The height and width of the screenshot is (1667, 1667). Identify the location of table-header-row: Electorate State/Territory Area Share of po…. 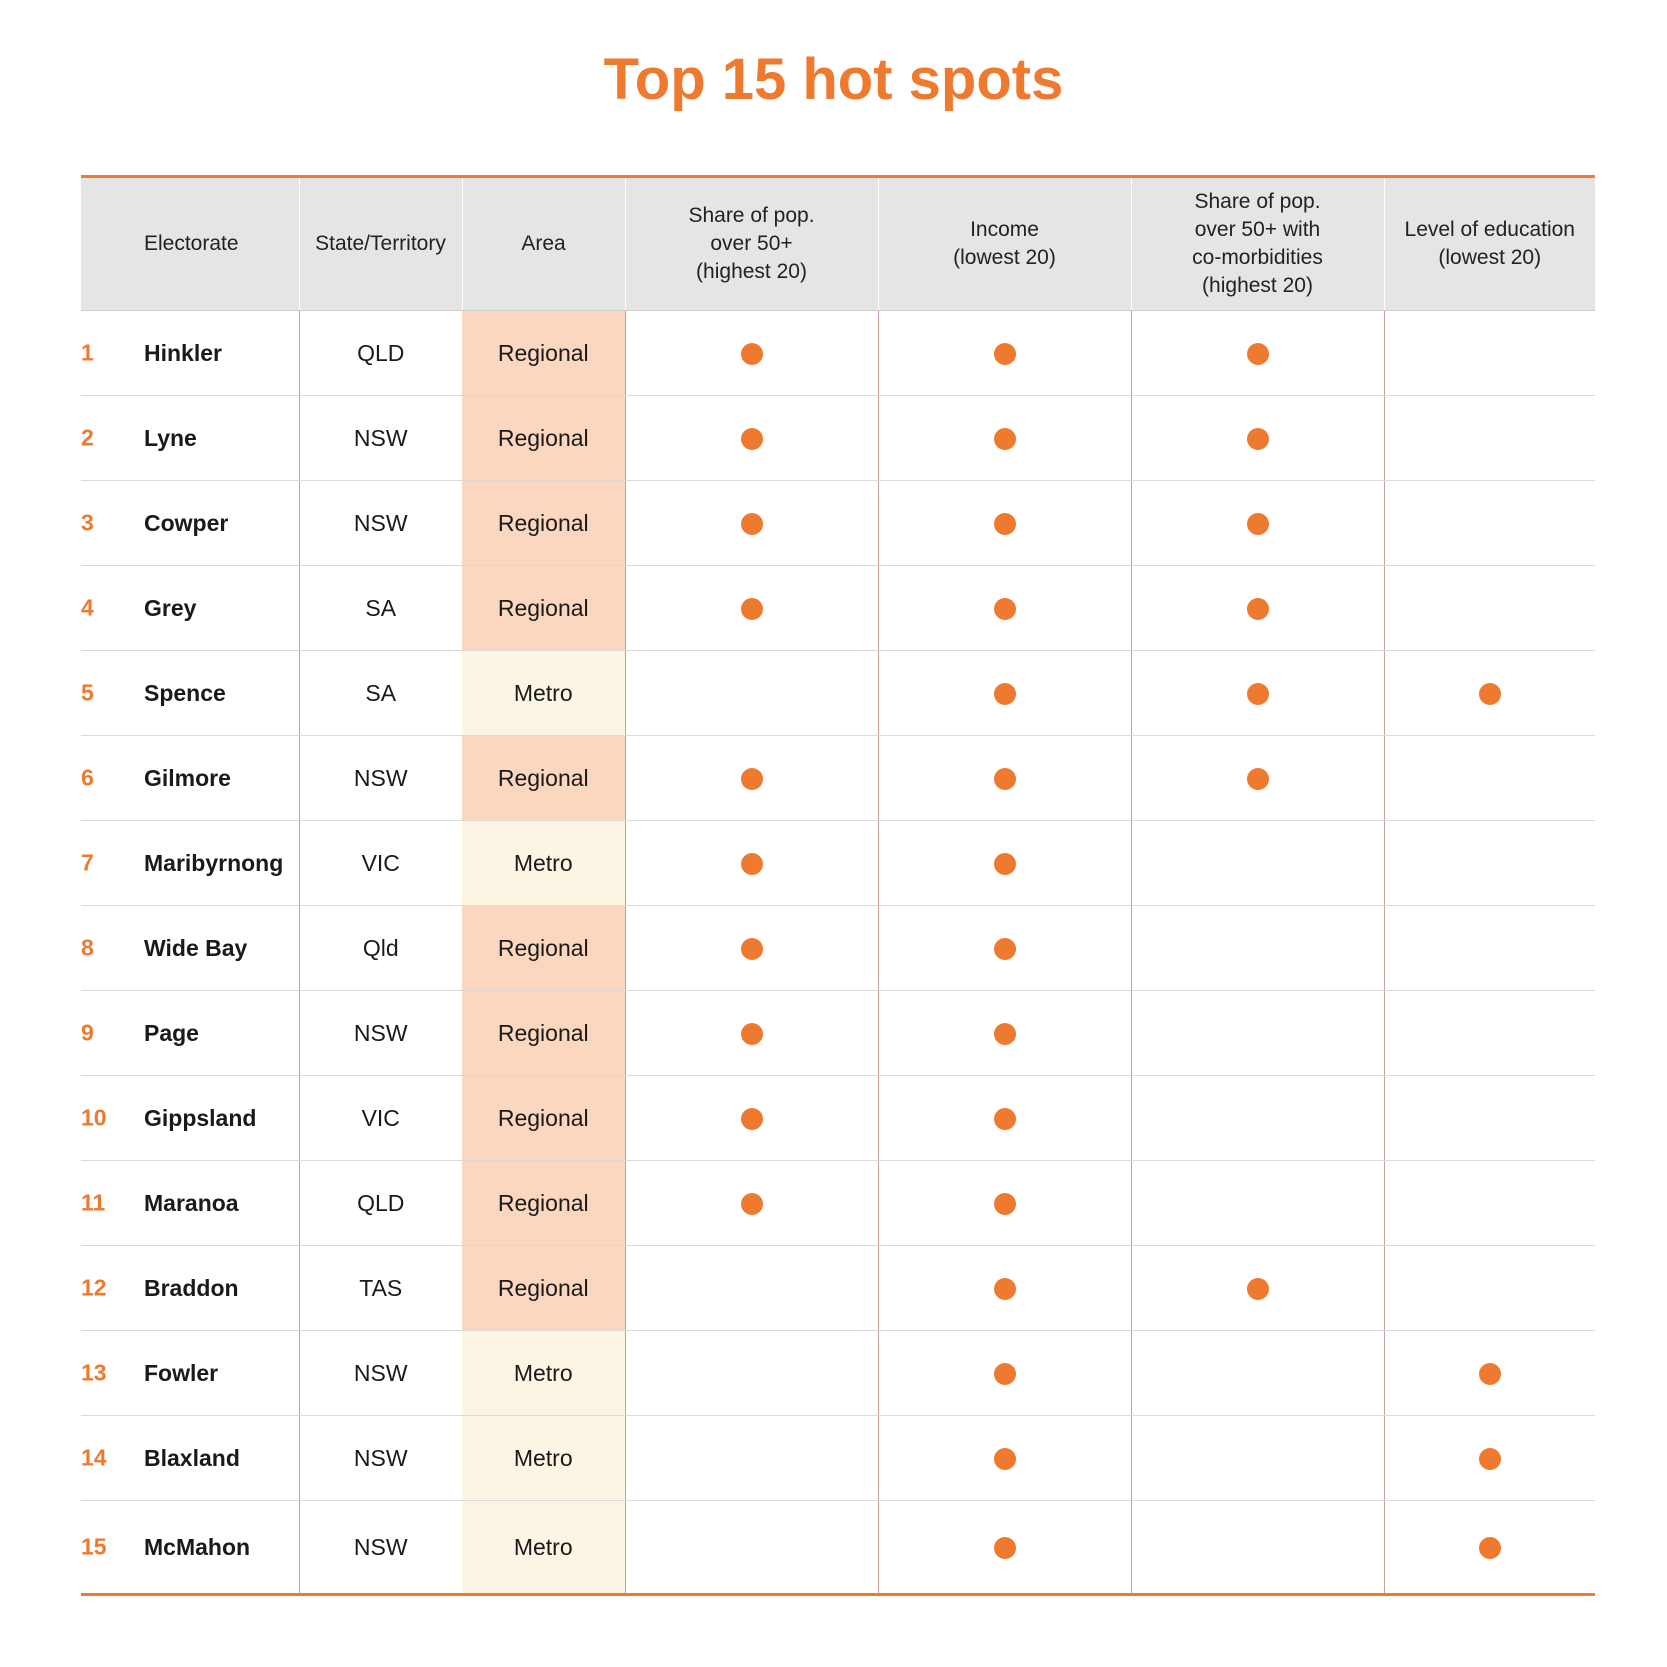
(838, 243).